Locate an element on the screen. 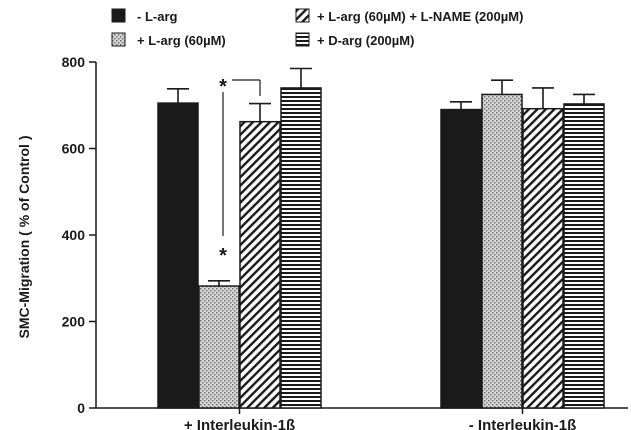 This screenshot has height=430, width=631. legend-label: - L-arg is located at coordinates (157, 16).